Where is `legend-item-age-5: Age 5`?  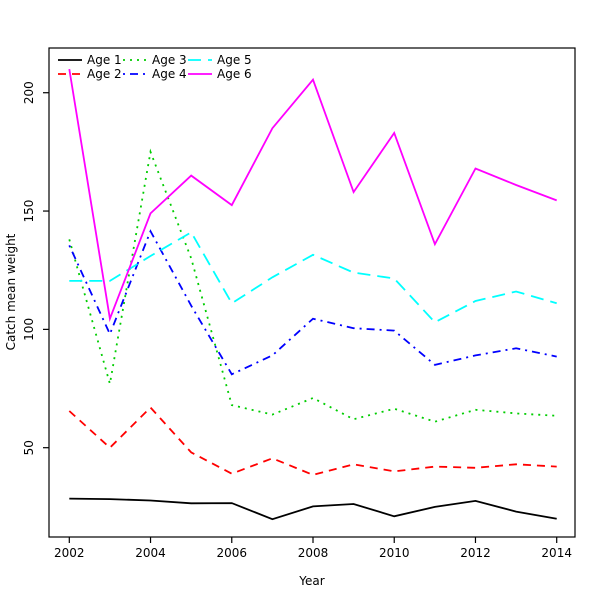 legend-item-age-5: Age 5 is located at coordinates (220, 60).